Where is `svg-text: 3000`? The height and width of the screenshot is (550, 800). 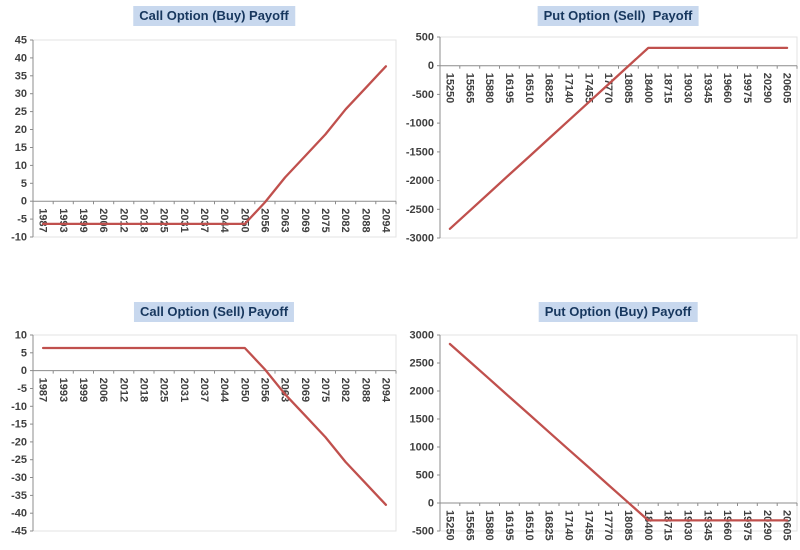 svg-text: 3000 is located at coordinates (422, 336).